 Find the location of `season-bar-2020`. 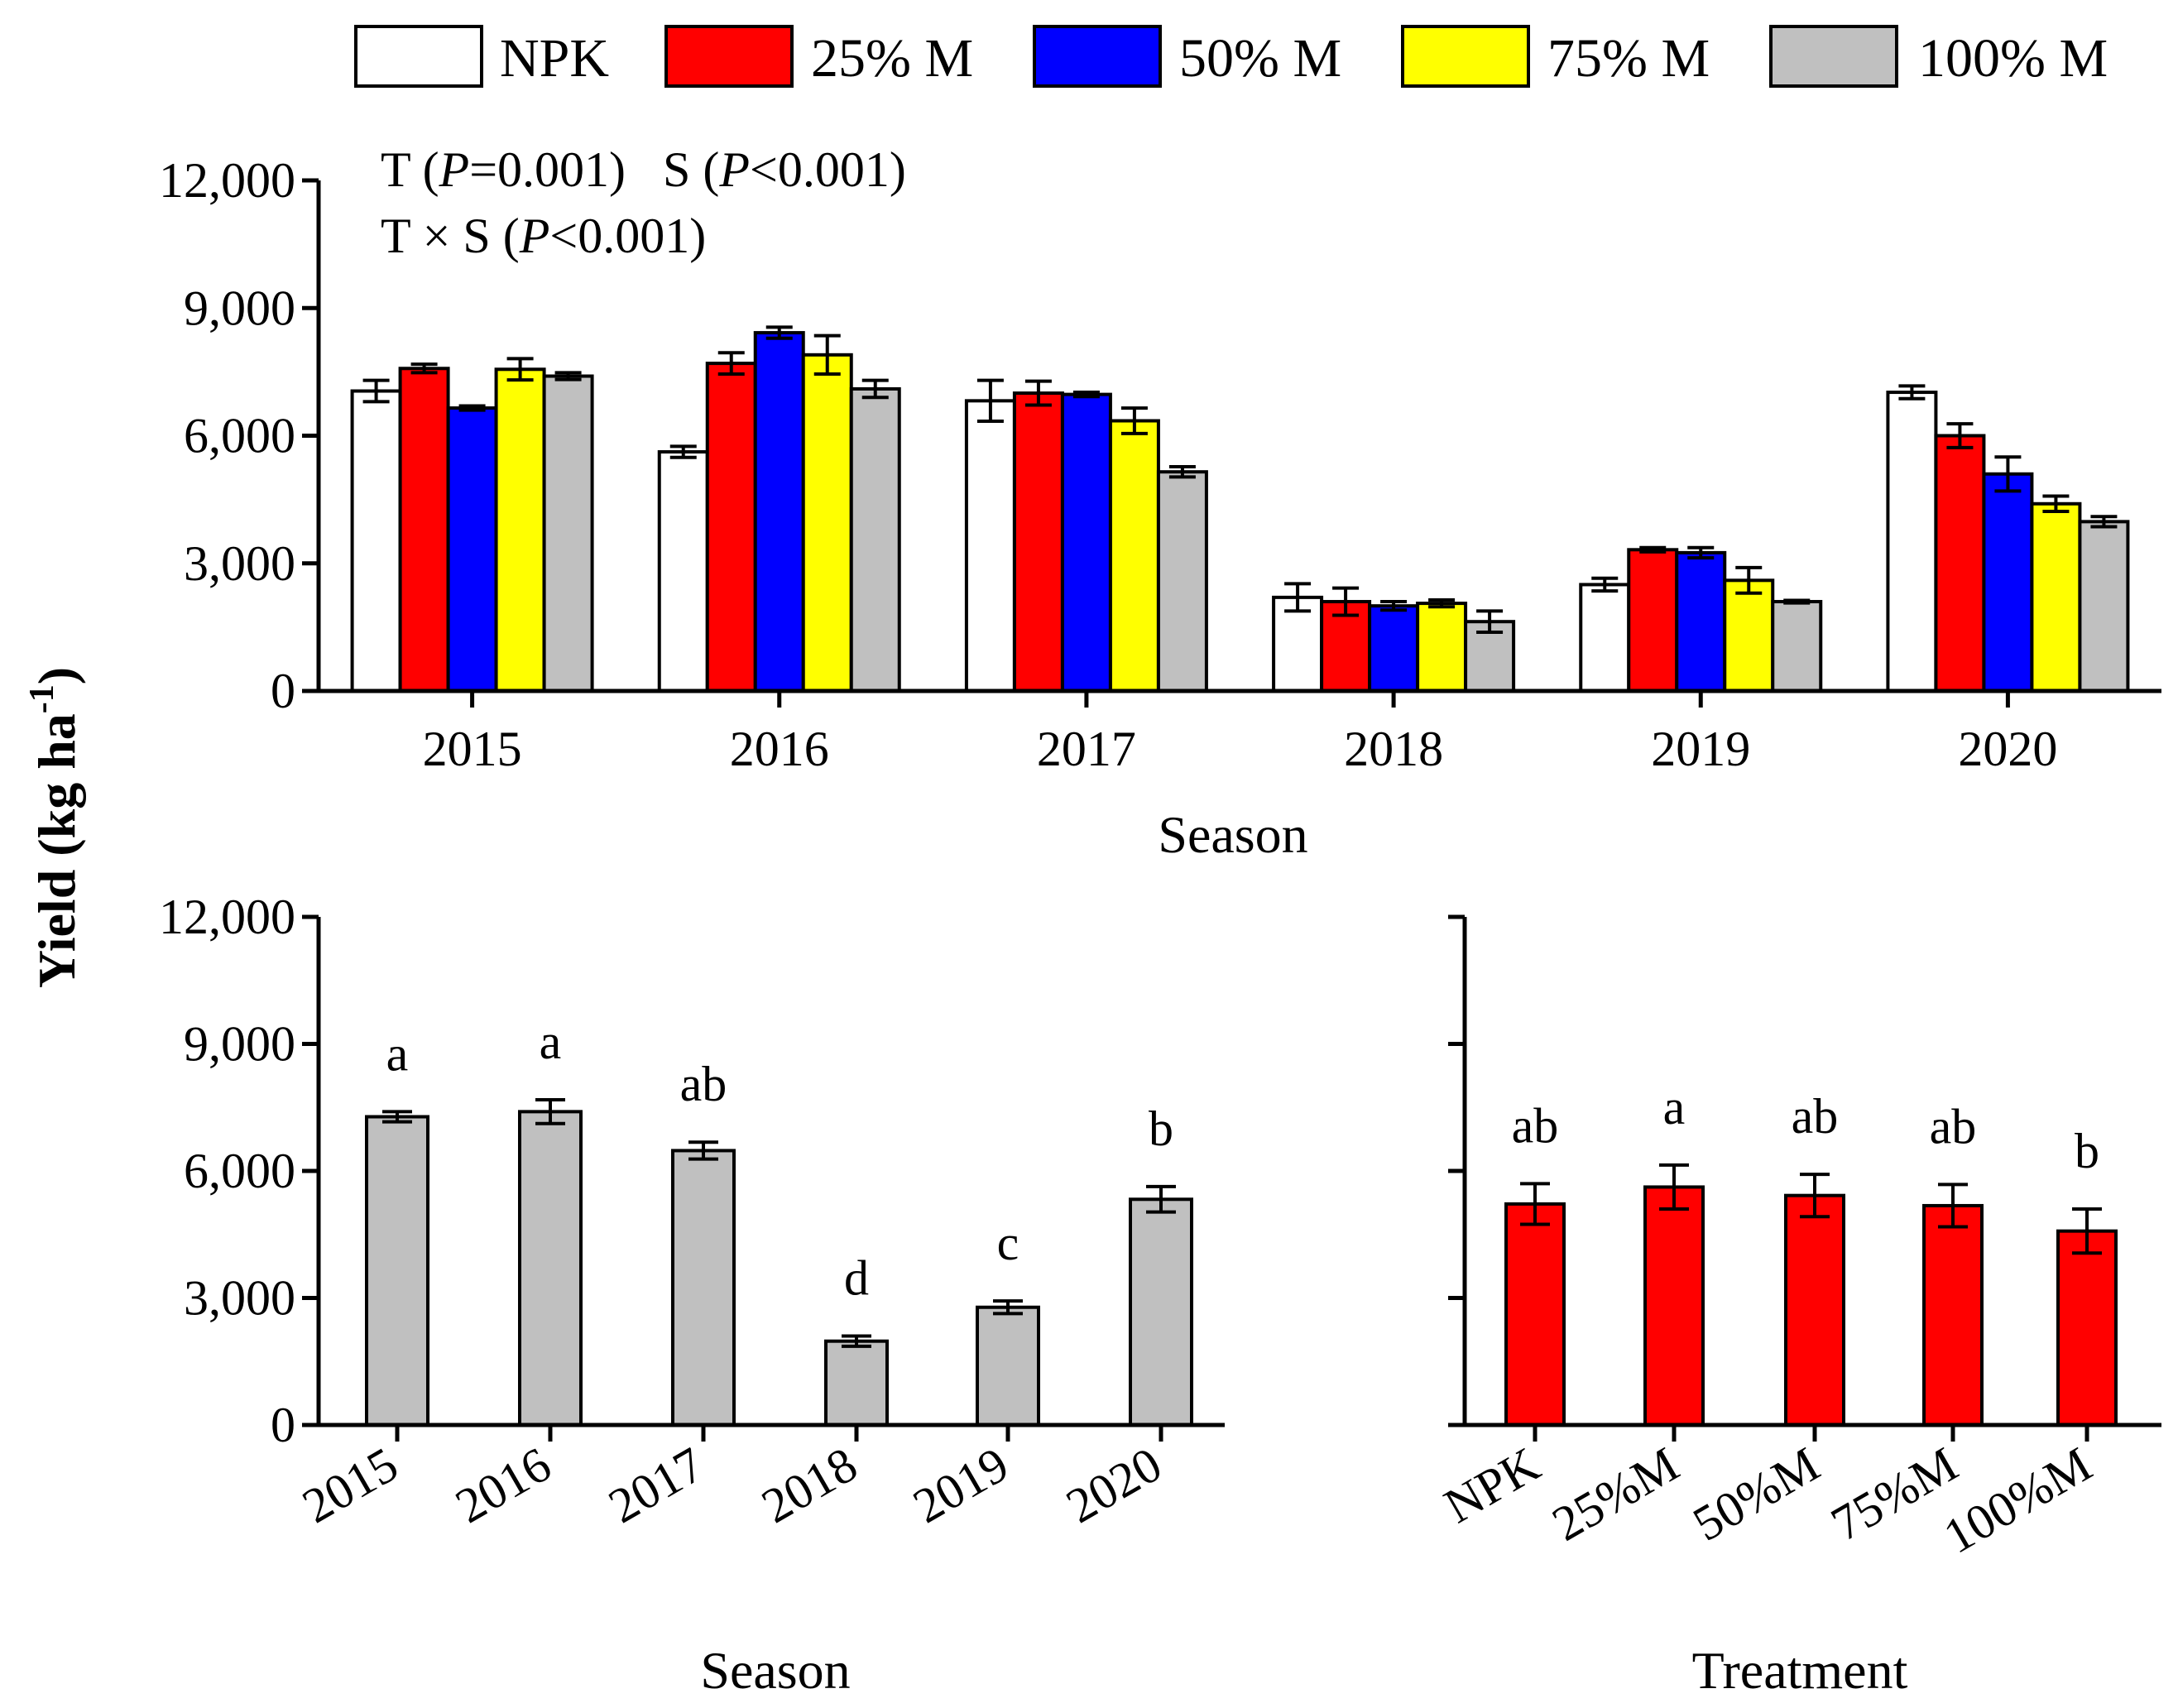

season-bar-2020 is located at coordinates (1161, 1312).